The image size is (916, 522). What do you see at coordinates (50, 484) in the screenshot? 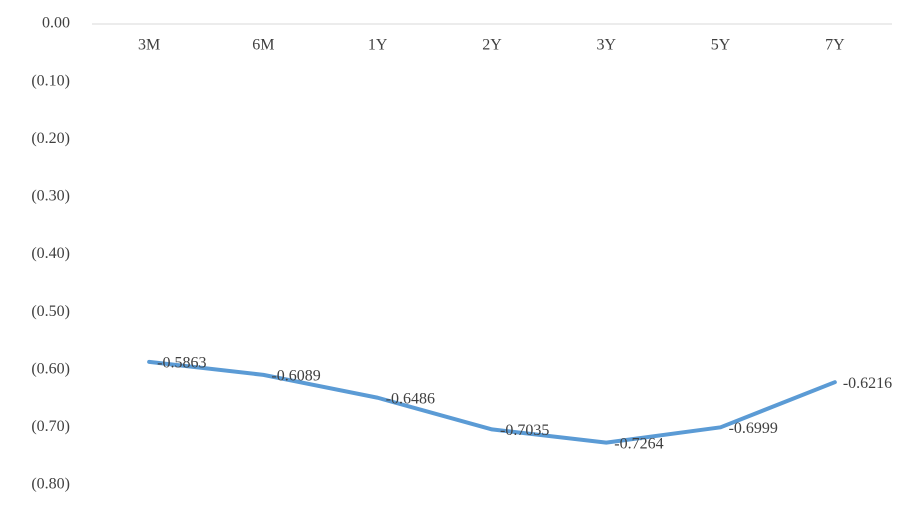
I see `y-tick-label: (0.80)` at bounding box center [50, 484].